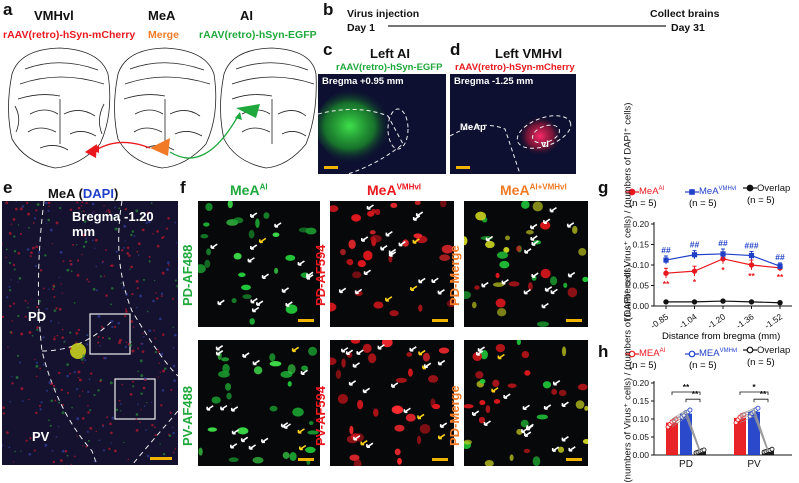  What do you see at coordinates (258, 35) in the screenshot?
I see `panel-a-virus-right: rAAV(retro)-hSyn-EGFP` at bounding box center [258, 35].